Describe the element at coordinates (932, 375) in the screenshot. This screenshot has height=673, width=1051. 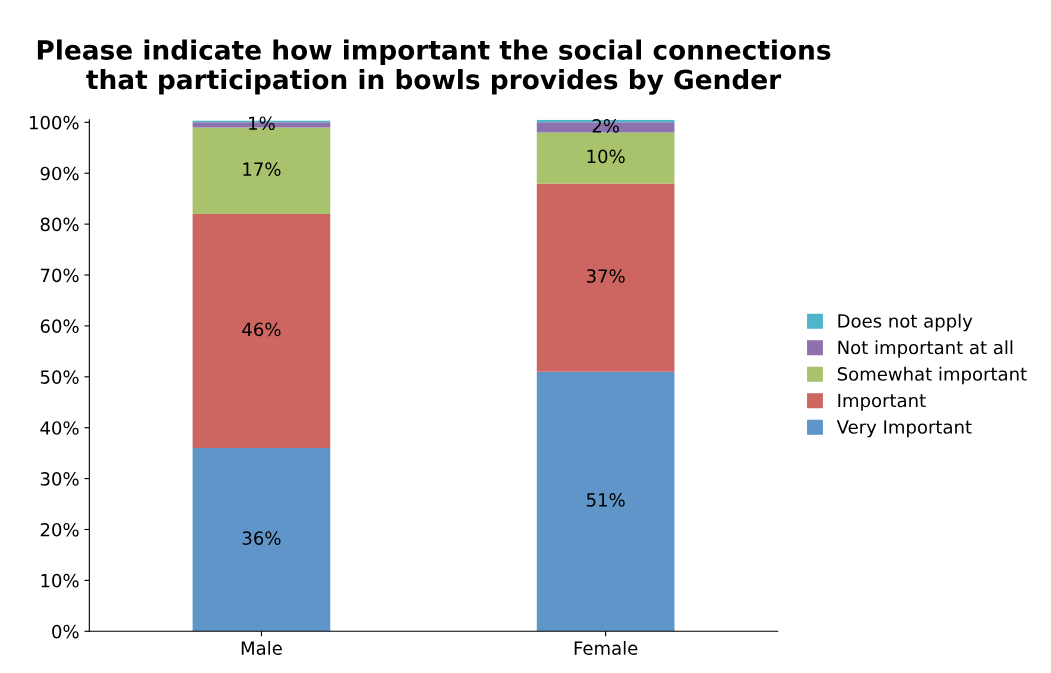
I see `legend-label: Somewhat important` at that location.